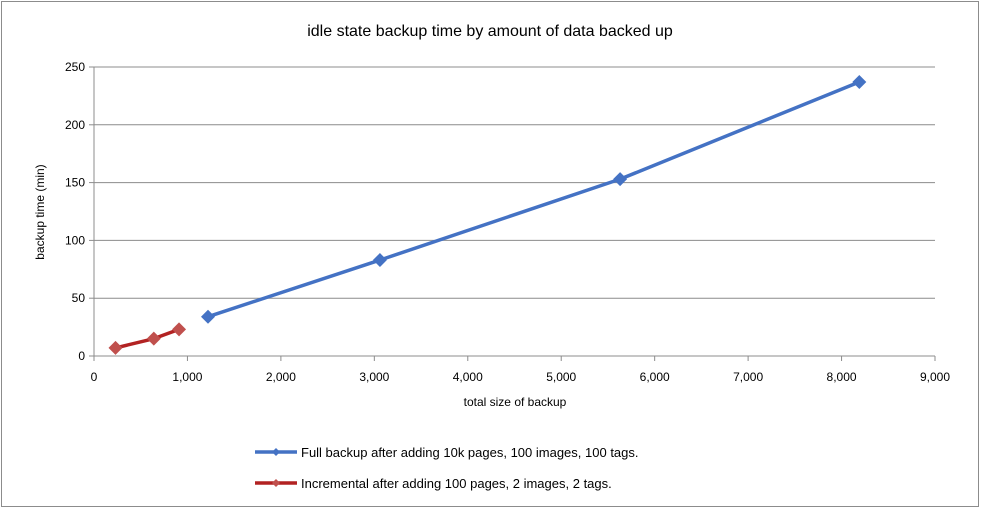  I want to click on x-tick-label: 2,000, so click(281, 377).